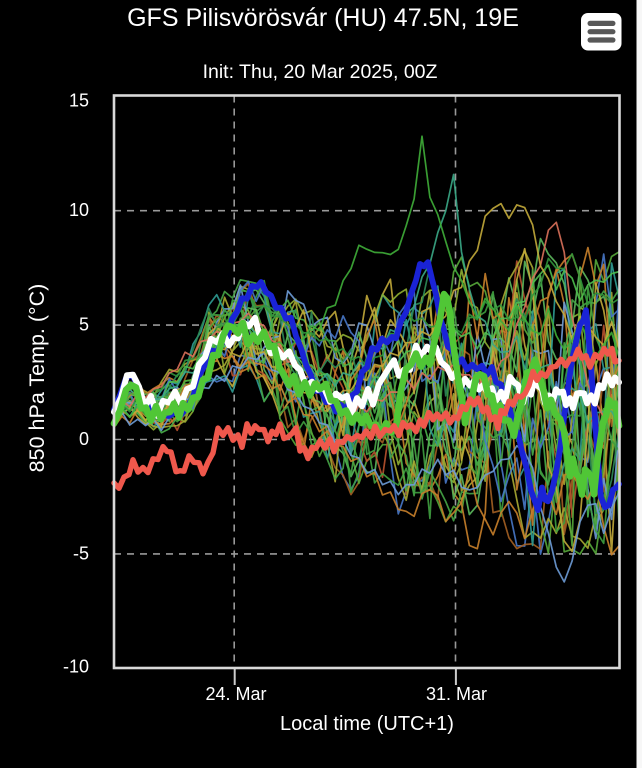 This screenshot has height=768, width=642. I want to click on svg-text: 31. Mar, so click(456, 694).